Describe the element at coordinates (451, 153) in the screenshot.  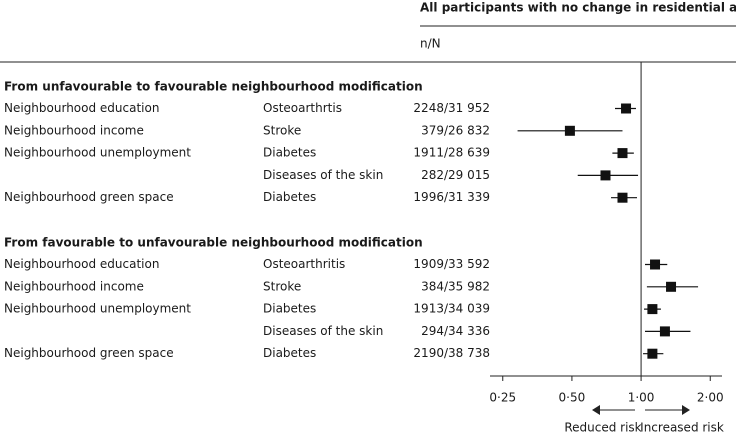
I see `n-n: 1911/28 639` at that location.